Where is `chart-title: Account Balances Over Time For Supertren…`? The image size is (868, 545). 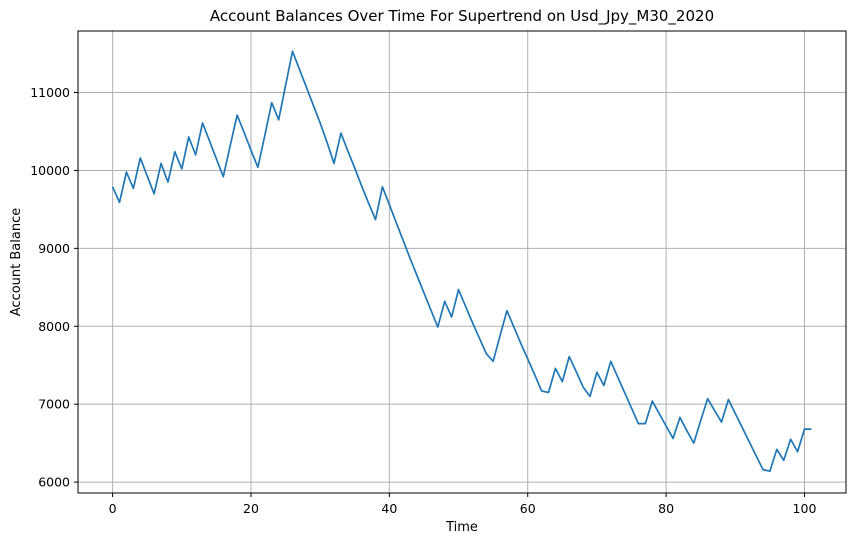
chart-title: Account Balances Over Time For Supertren… is located at coordinates (462, 16).